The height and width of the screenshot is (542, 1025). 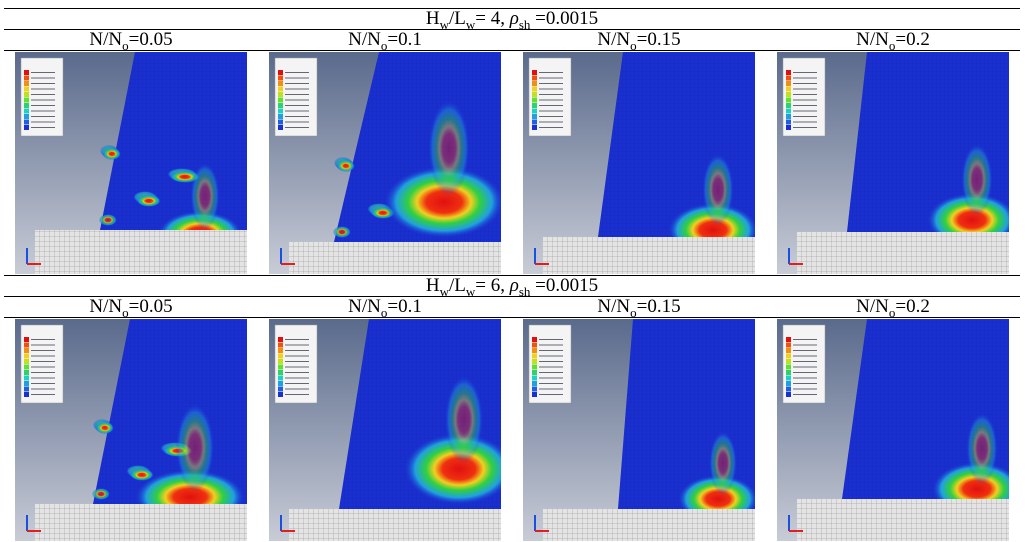 I want to click on column-header: N/No=0.05, so click(x=131, y=307).